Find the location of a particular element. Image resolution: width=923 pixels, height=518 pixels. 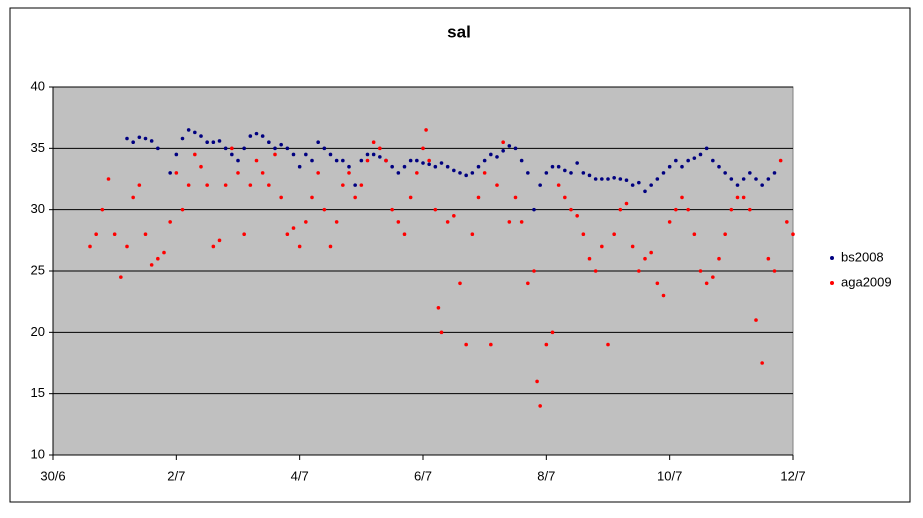

x-tick-label: 2/7 is located at coordinates (176, 475).